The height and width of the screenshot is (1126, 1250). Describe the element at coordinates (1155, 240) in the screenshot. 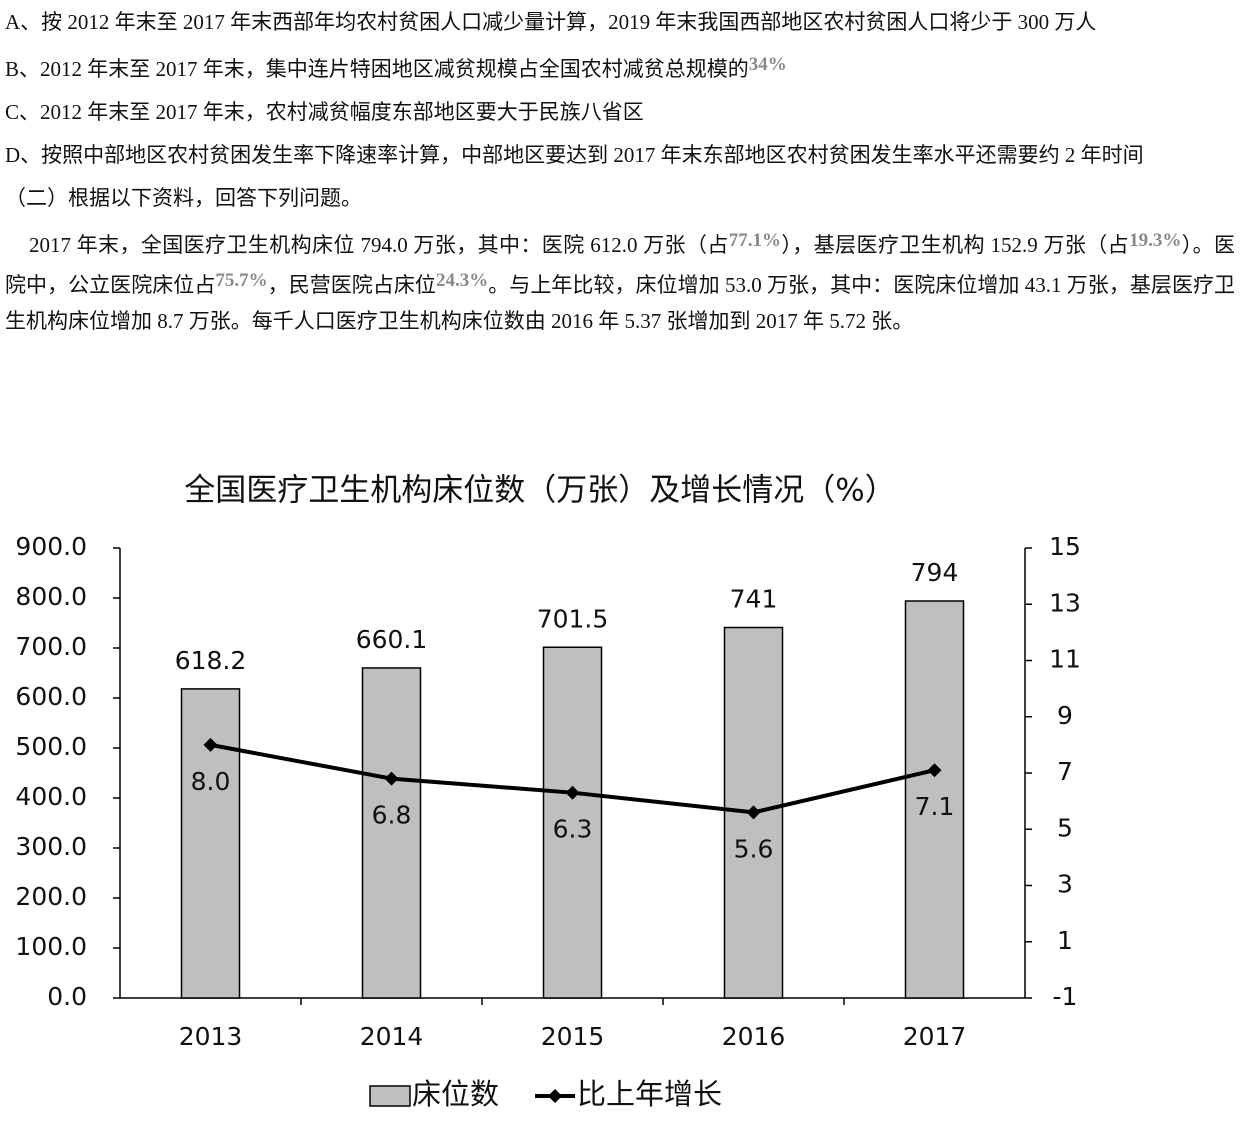

I see `percent-figure: 19.3%` at that location.